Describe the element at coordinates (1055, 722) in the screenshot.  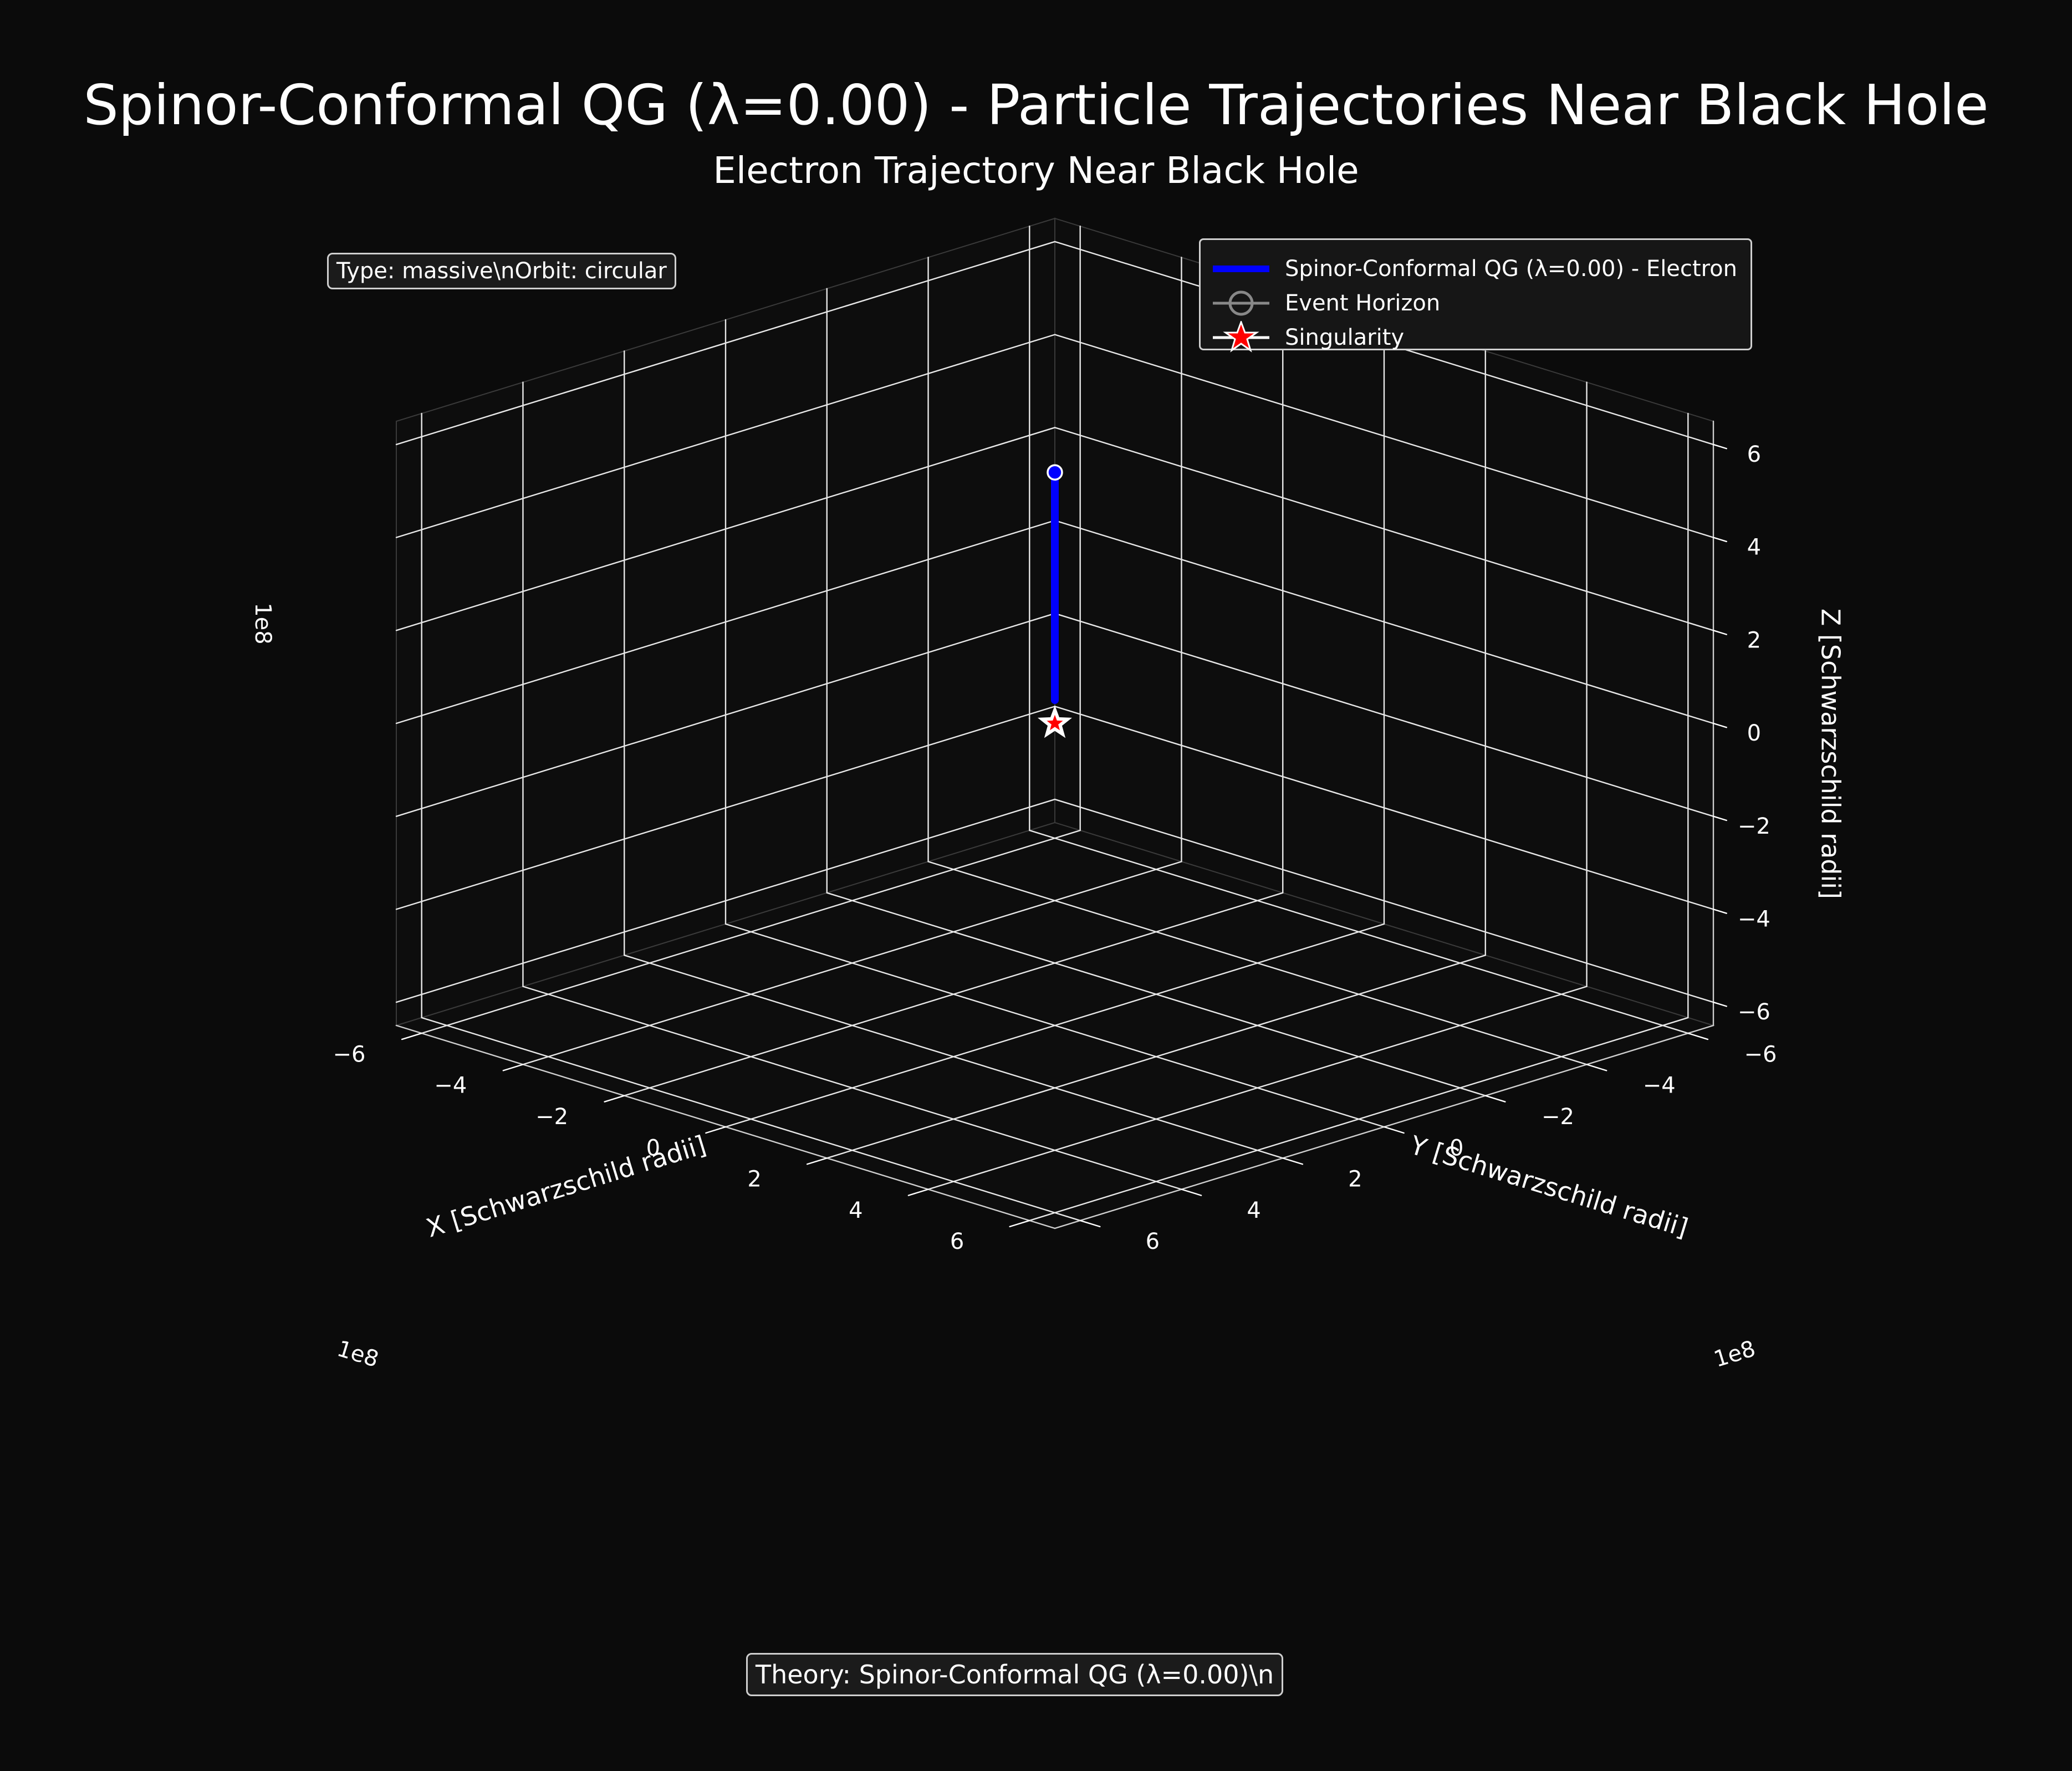
I see `singularity-star-icon` at that location.